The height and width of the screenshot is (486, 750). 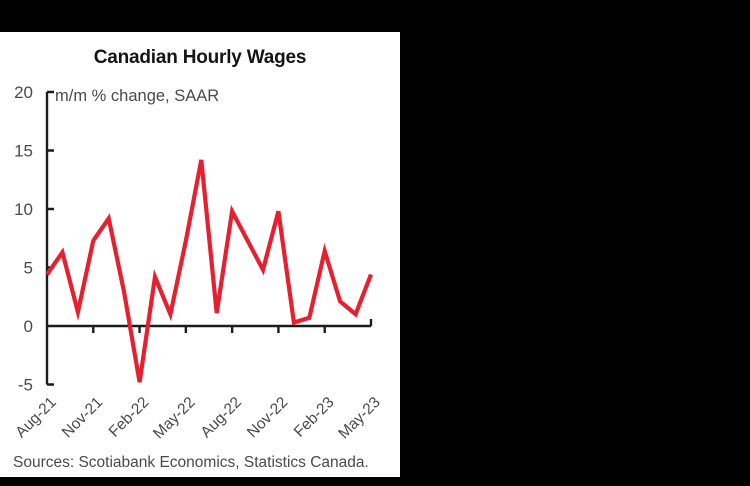 I want to click on x-tick-label: May-22, so click(x=174, y=418).